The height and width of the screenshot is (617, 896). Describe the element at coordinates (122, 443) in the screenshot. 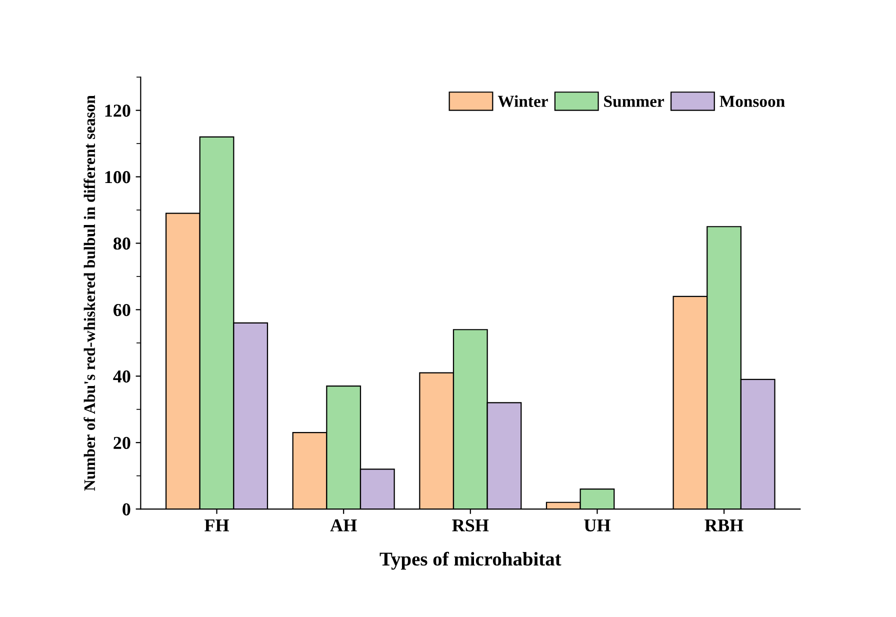

I see `y-tick-label: 20` at that location.